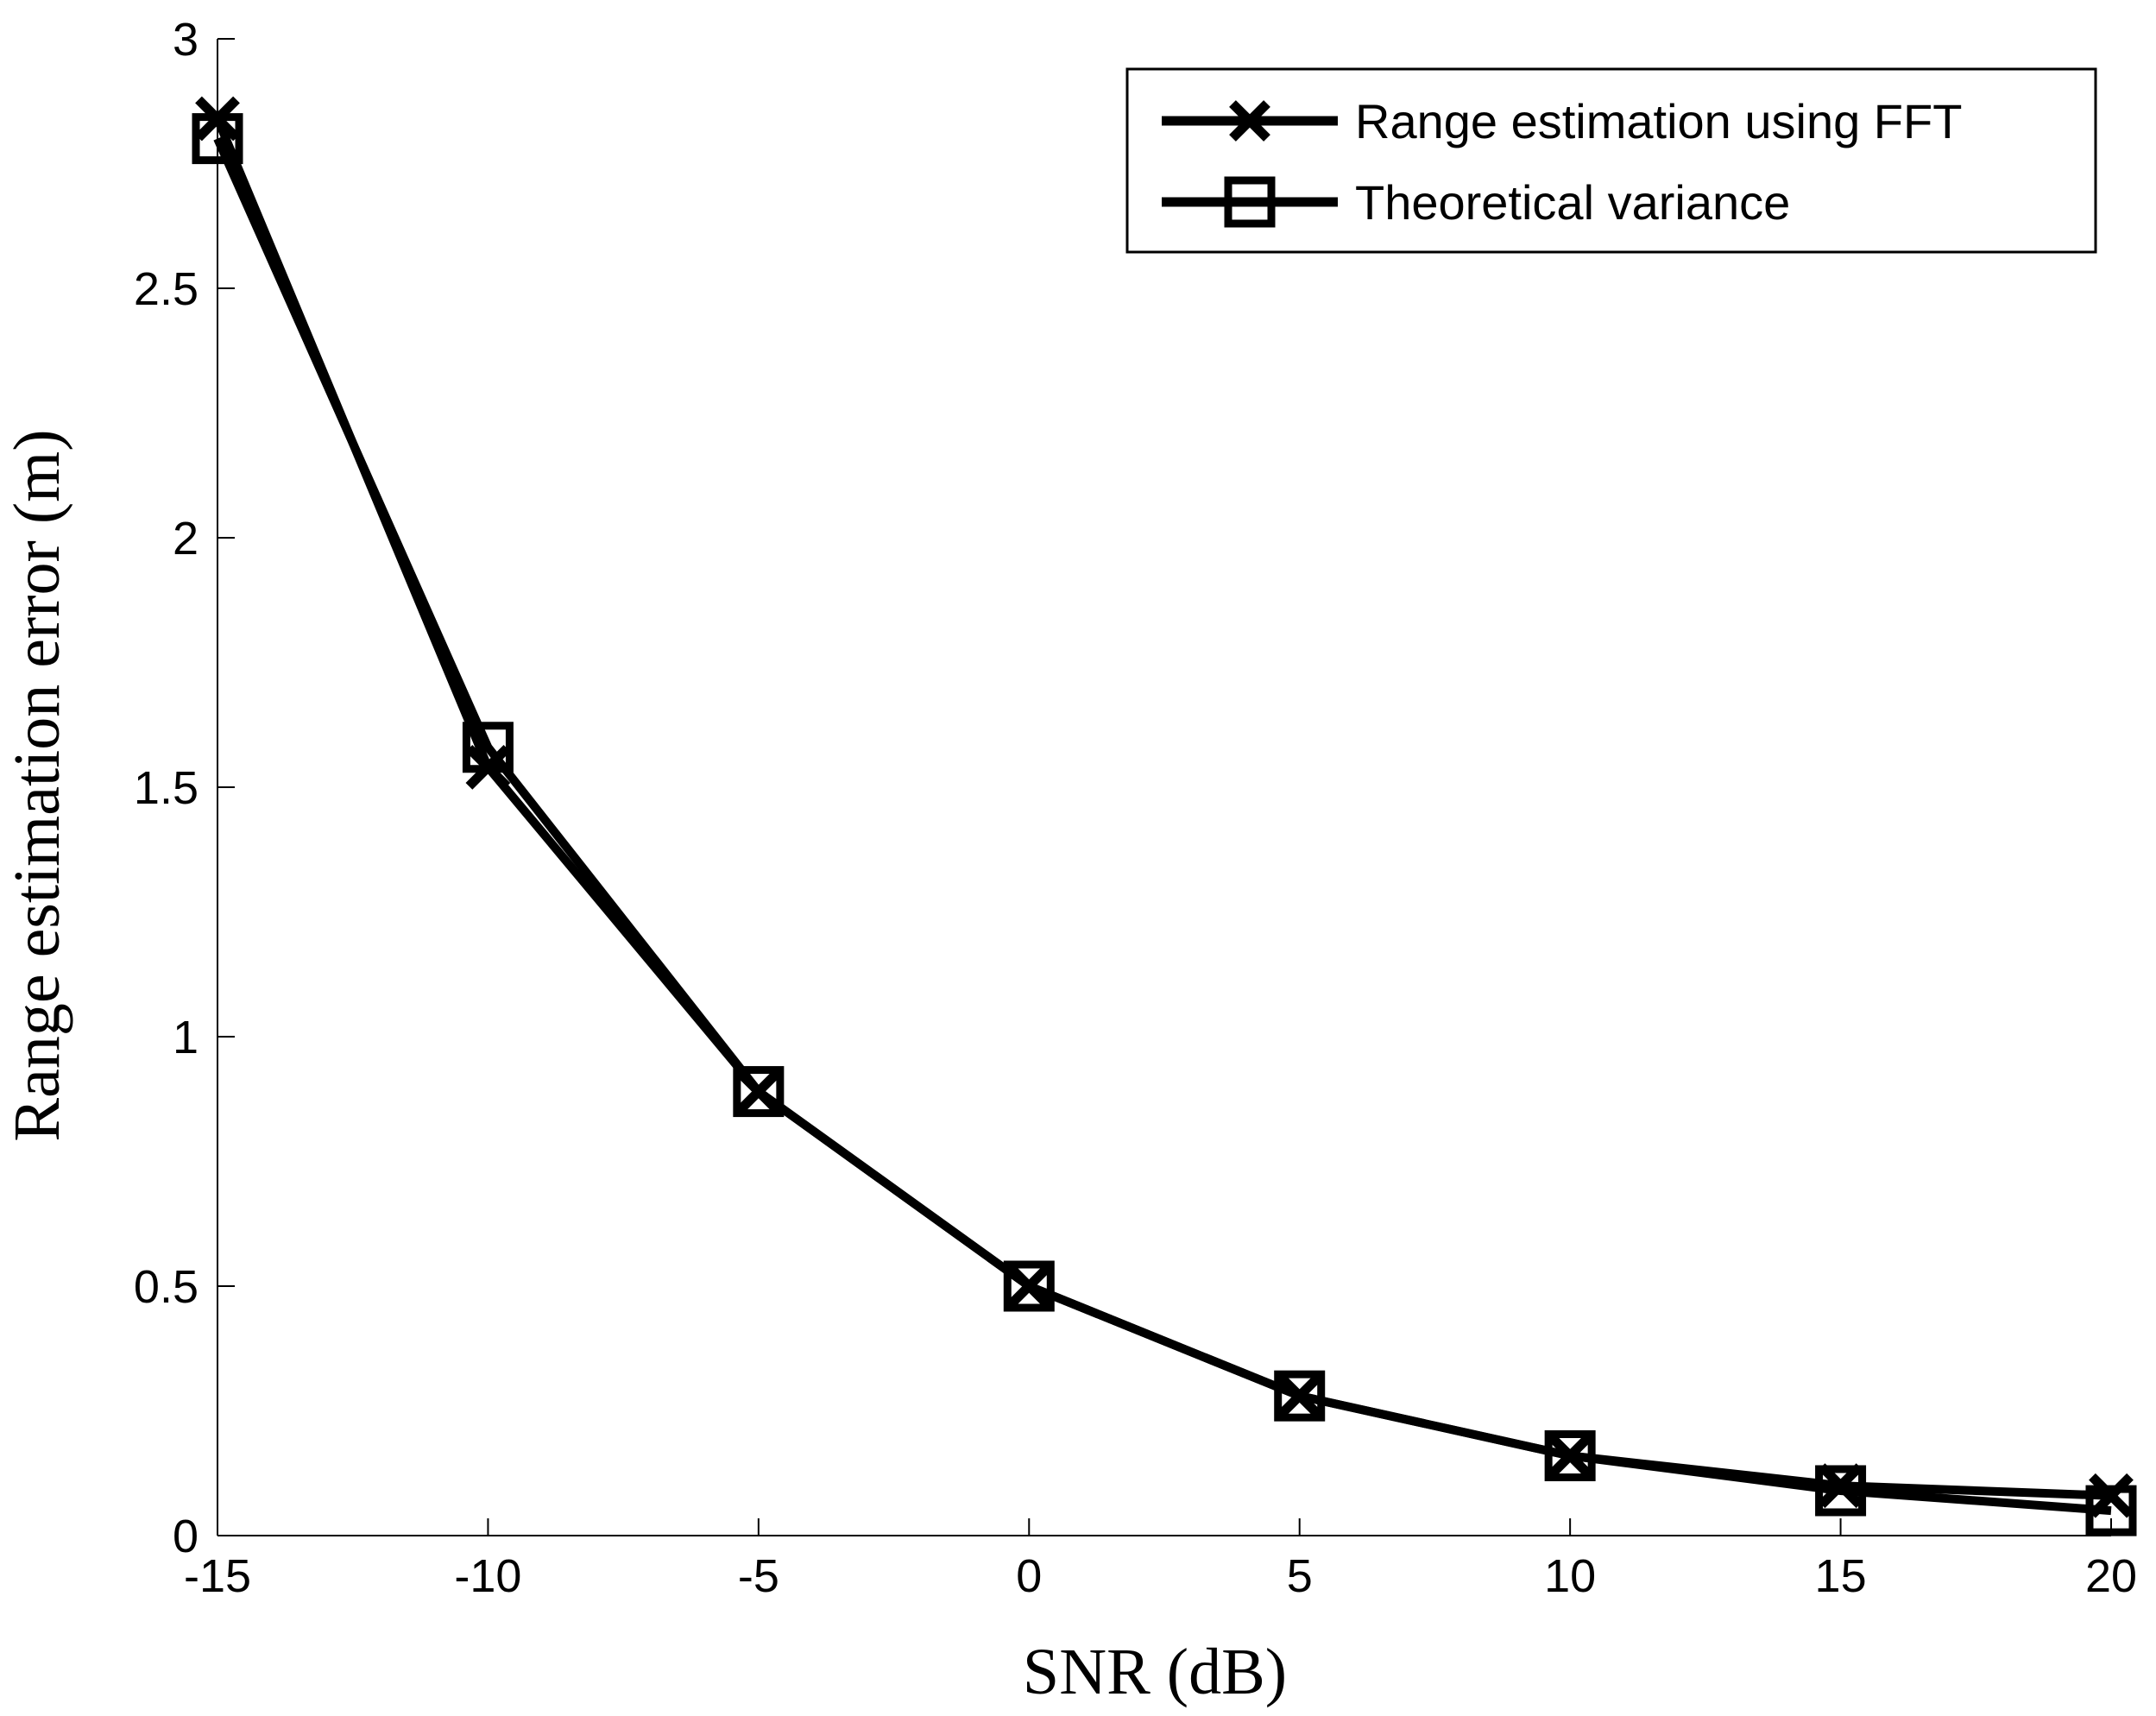 This screenshot has height=1716, width=2156. I want to click on y-tick-label: 3, so click(186, 40).